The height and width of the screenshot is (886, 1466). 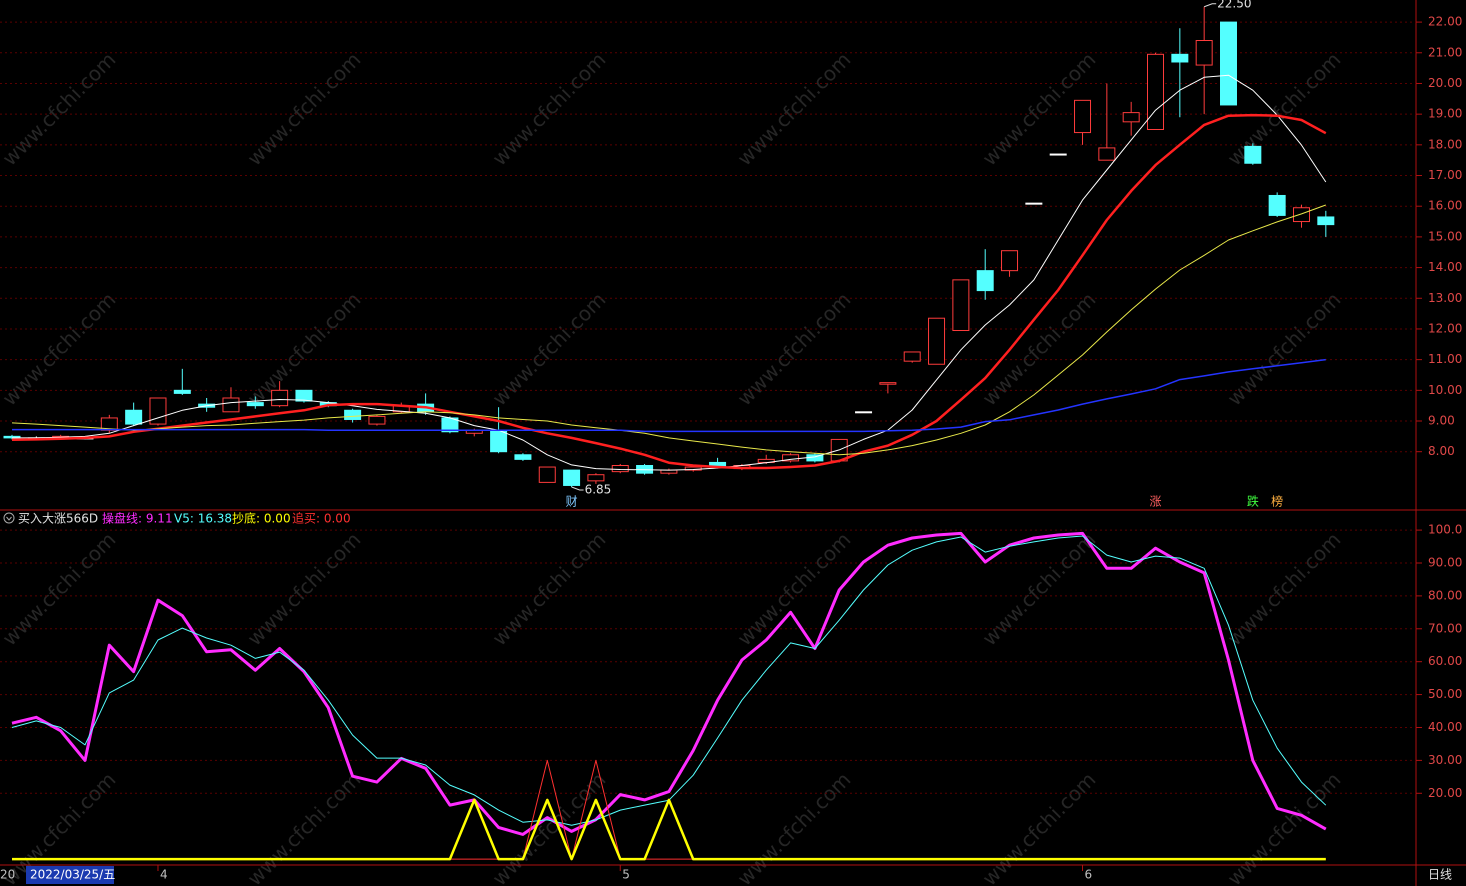 What do you see at coordinates (1445, 114) in the screenshot?
I see `y-tick-label: 19.00` at bounding box center [1445, 114].